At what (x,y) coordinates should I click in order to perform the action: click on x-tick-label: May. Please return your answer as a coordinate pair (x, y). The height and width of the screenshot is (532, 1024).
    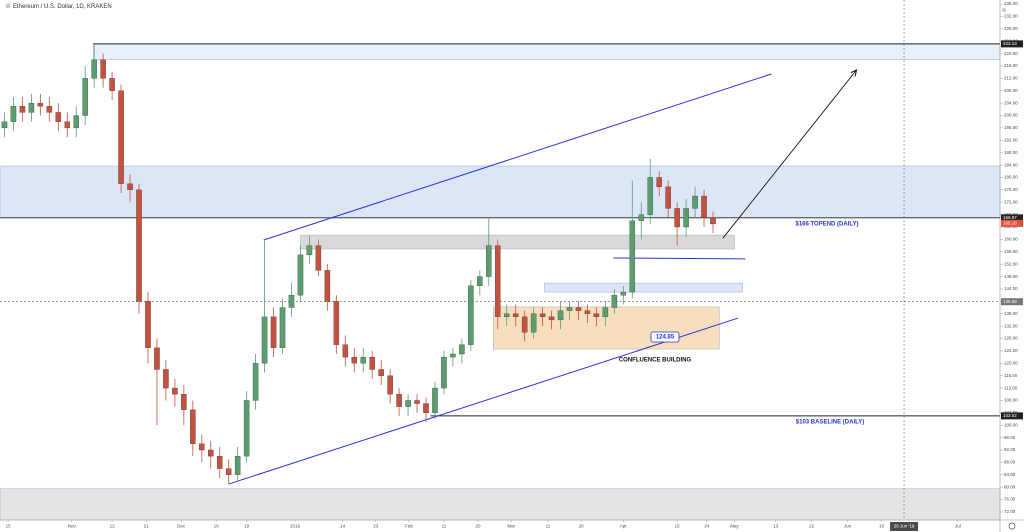
    Looking at the image, I should click on (734, 526).